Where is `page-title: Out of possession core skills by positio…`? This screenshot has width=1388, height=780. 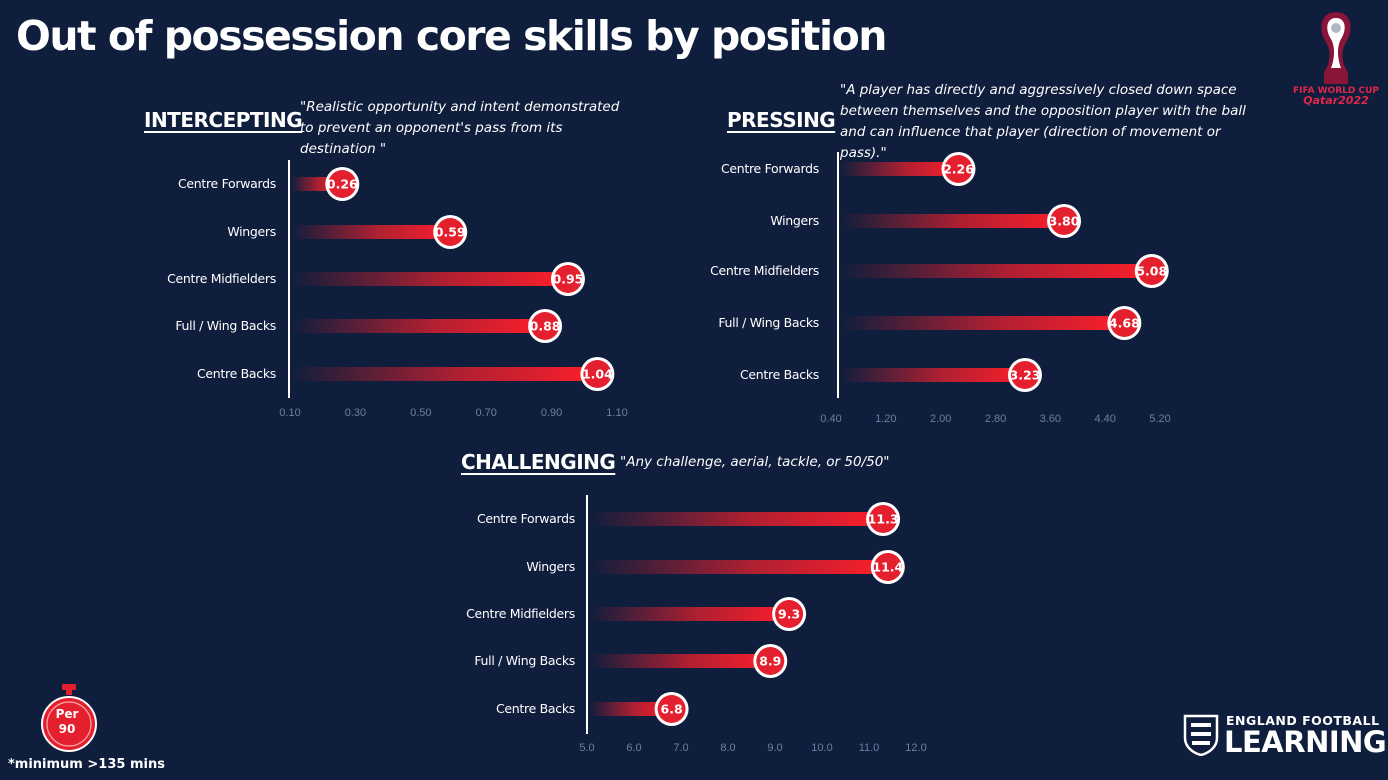 page-title: Out of possession core skills by positio… is located at coordinates (451, 36).